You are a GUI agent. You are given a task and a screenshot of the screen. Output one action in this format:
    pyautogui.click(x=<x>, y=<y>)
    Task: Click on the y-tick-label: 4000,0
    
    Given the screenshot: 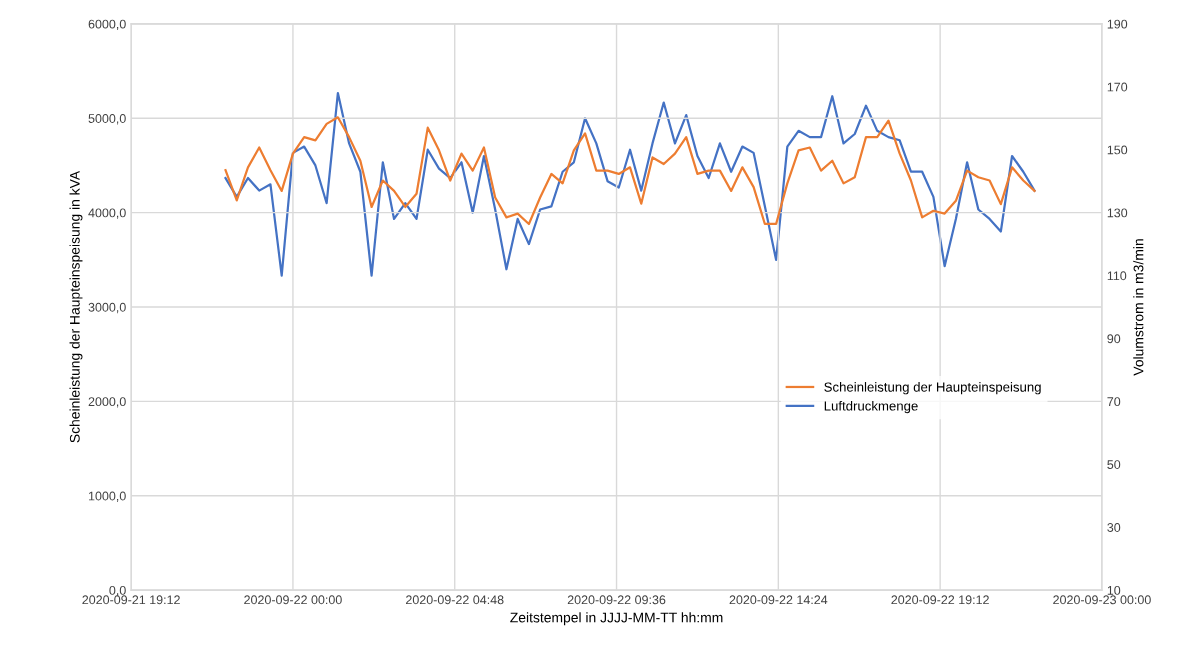 What is the action you would take?
    pyautogui.click(x=107, y=213)
    